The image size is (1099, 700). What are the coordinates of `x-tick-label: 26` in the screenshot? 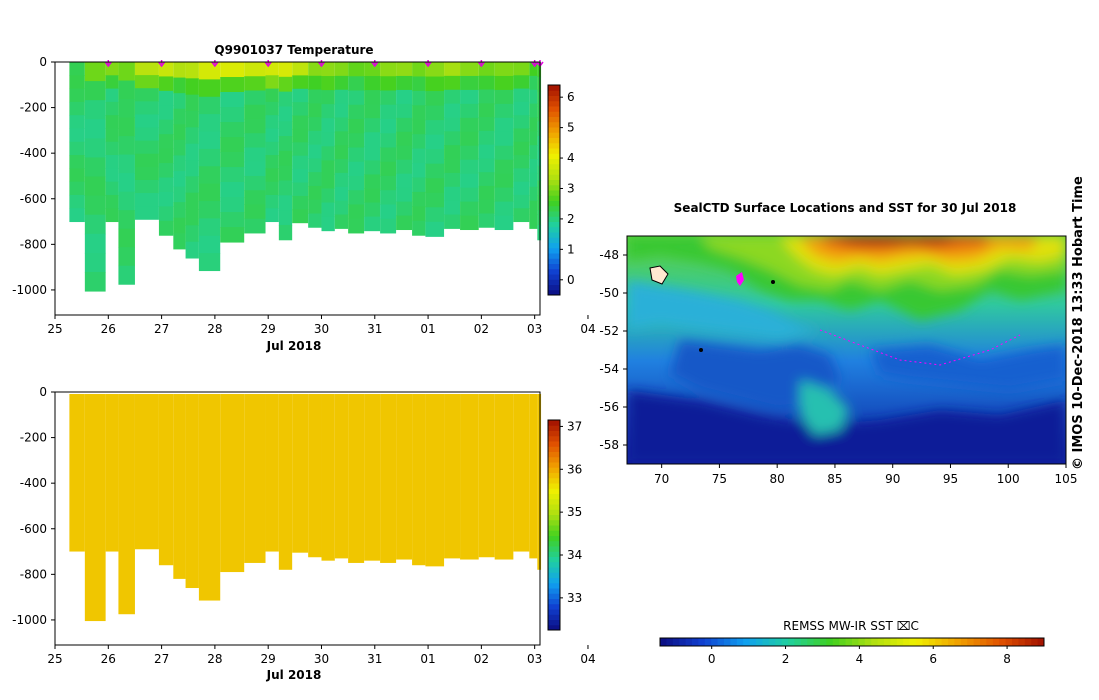 It's located at (108, 329).